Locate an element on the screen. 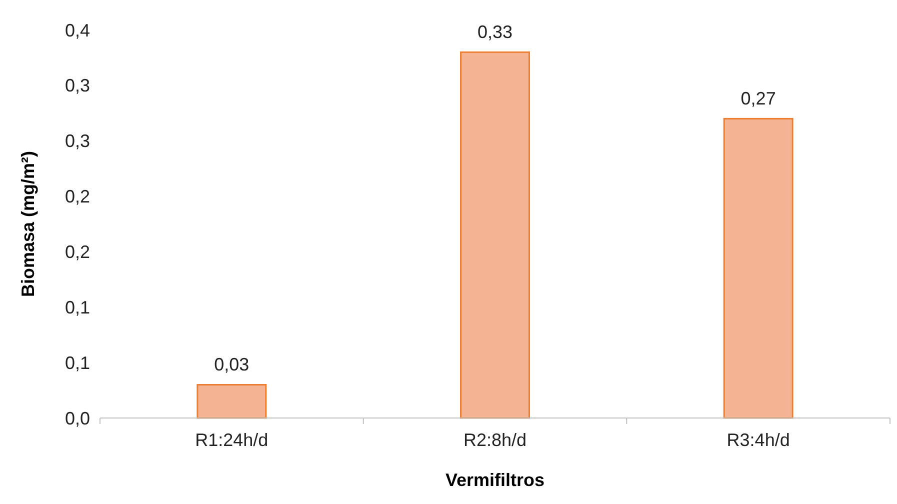 This screenshot has width=897, height=504. x-axis-title: Vermifiltros is located at coordinates (495, 480).